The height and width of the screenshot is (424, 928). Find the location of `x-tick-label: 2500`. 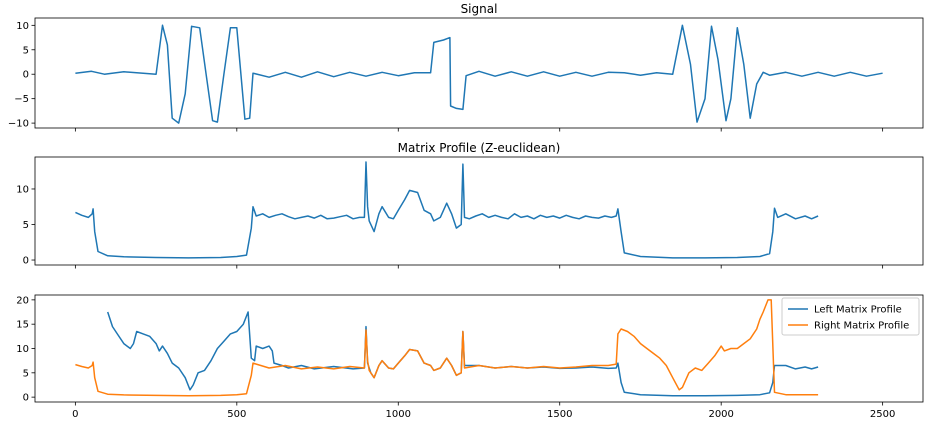

x-tick-label: 2500 is located at coordinates (882, 414).